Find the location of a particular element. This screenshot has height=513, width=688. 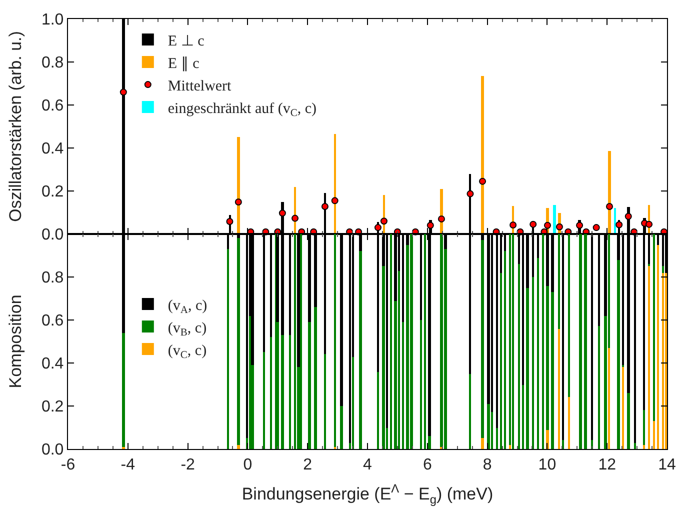

x-tick-label: 8 is located at coordinates (487, 465).